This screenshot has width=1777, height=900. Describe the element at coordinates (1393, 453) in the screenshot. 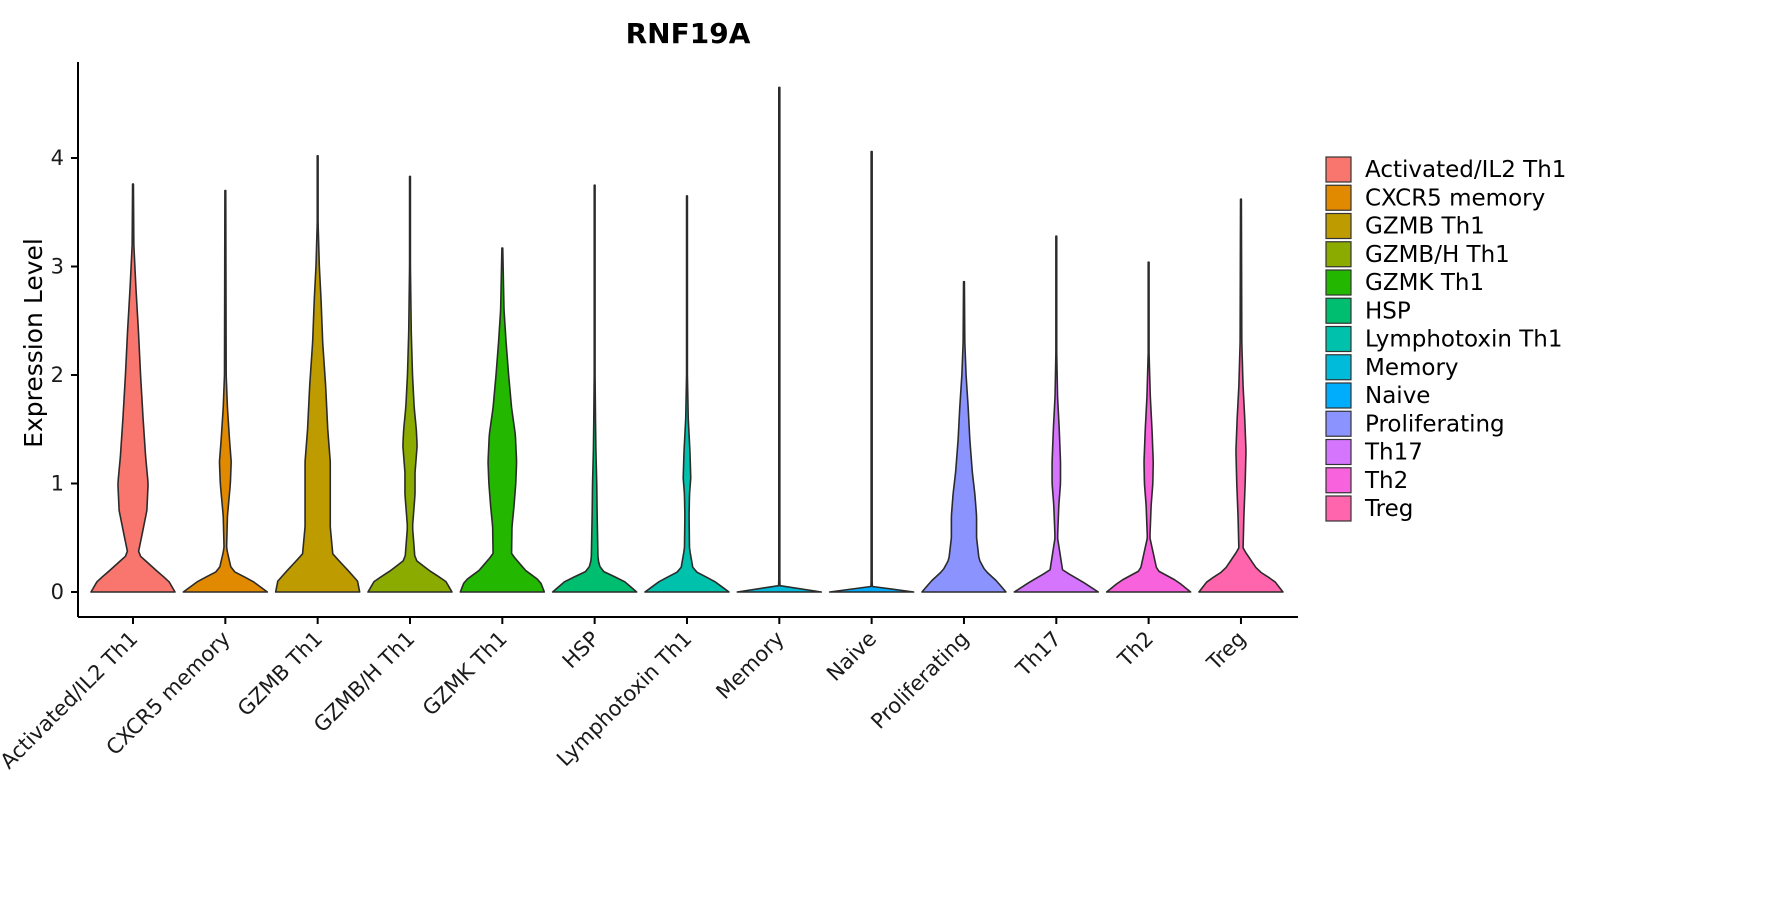

I see `legend-label: Th17` at that location.